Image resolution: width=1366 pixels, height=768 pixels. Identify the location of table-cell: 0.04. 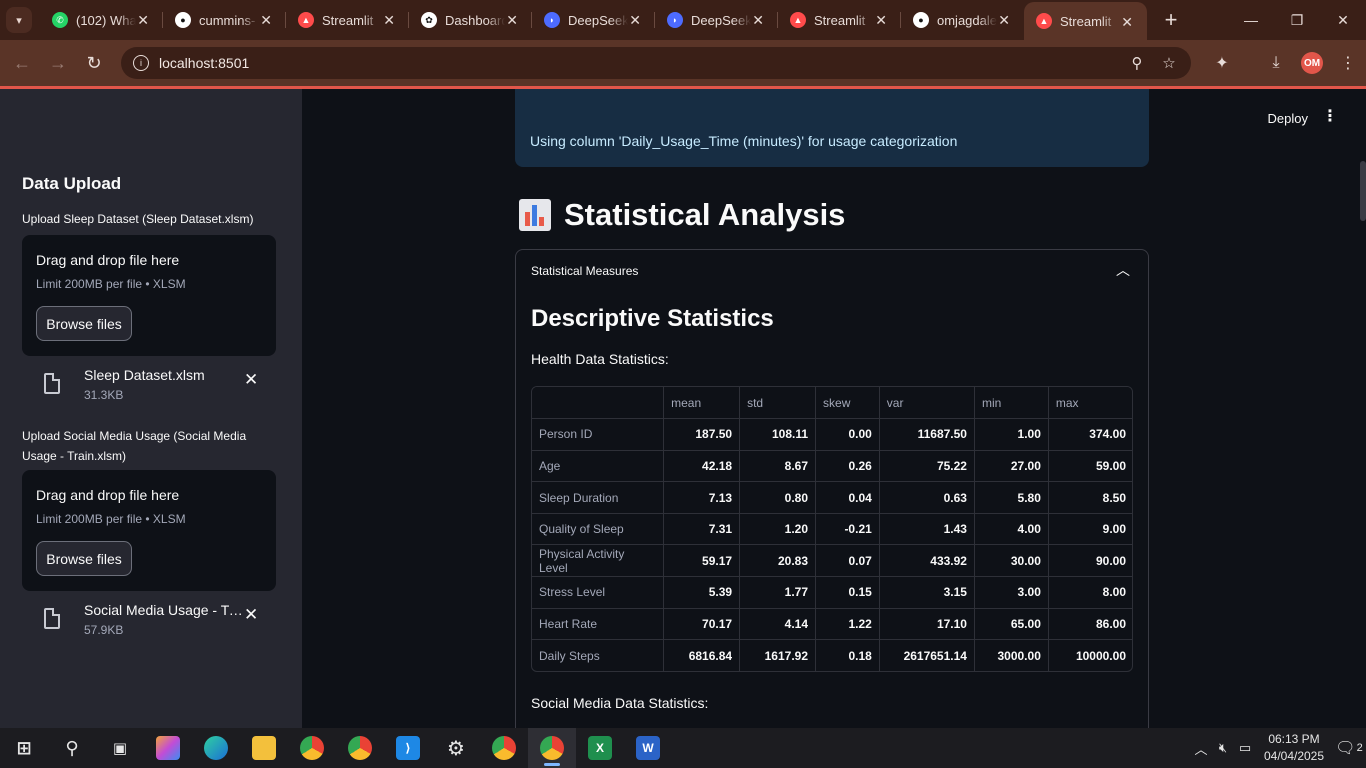
(847, 497).